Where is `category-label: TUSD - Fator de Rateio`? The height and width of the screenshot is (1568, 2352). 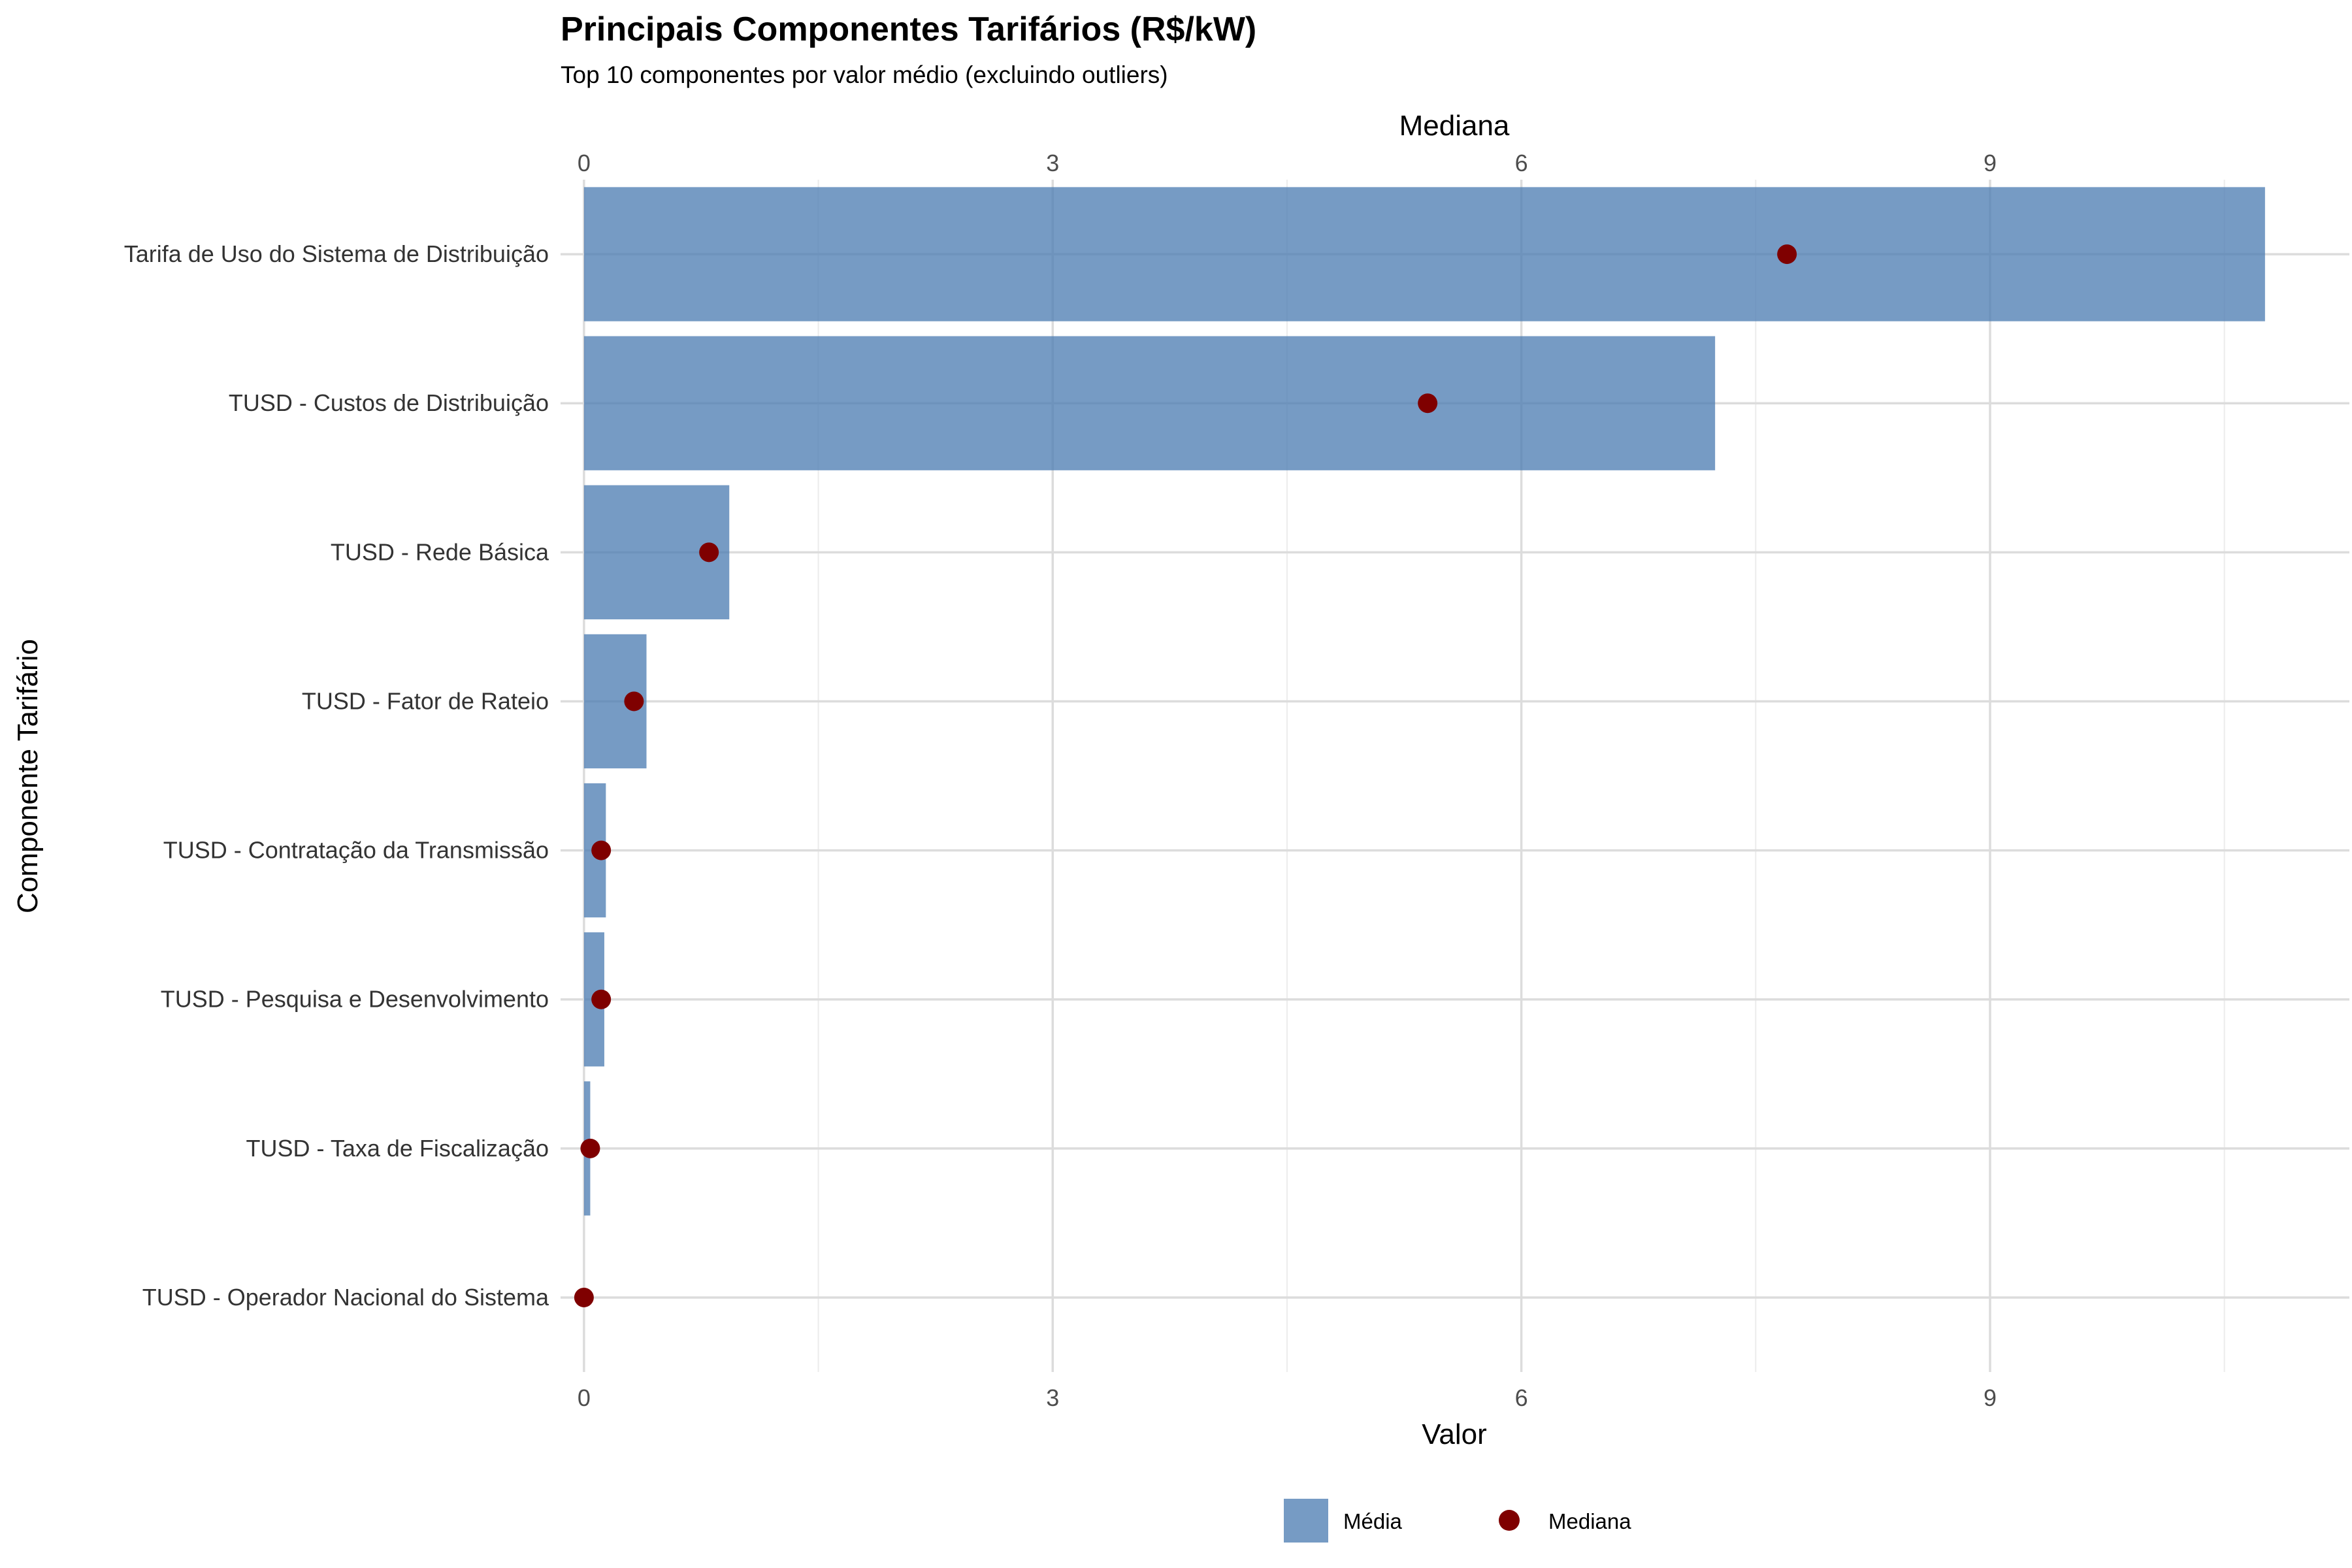
category-label: TUSD - Fator de Rateio is located at coordinates (425, 700).